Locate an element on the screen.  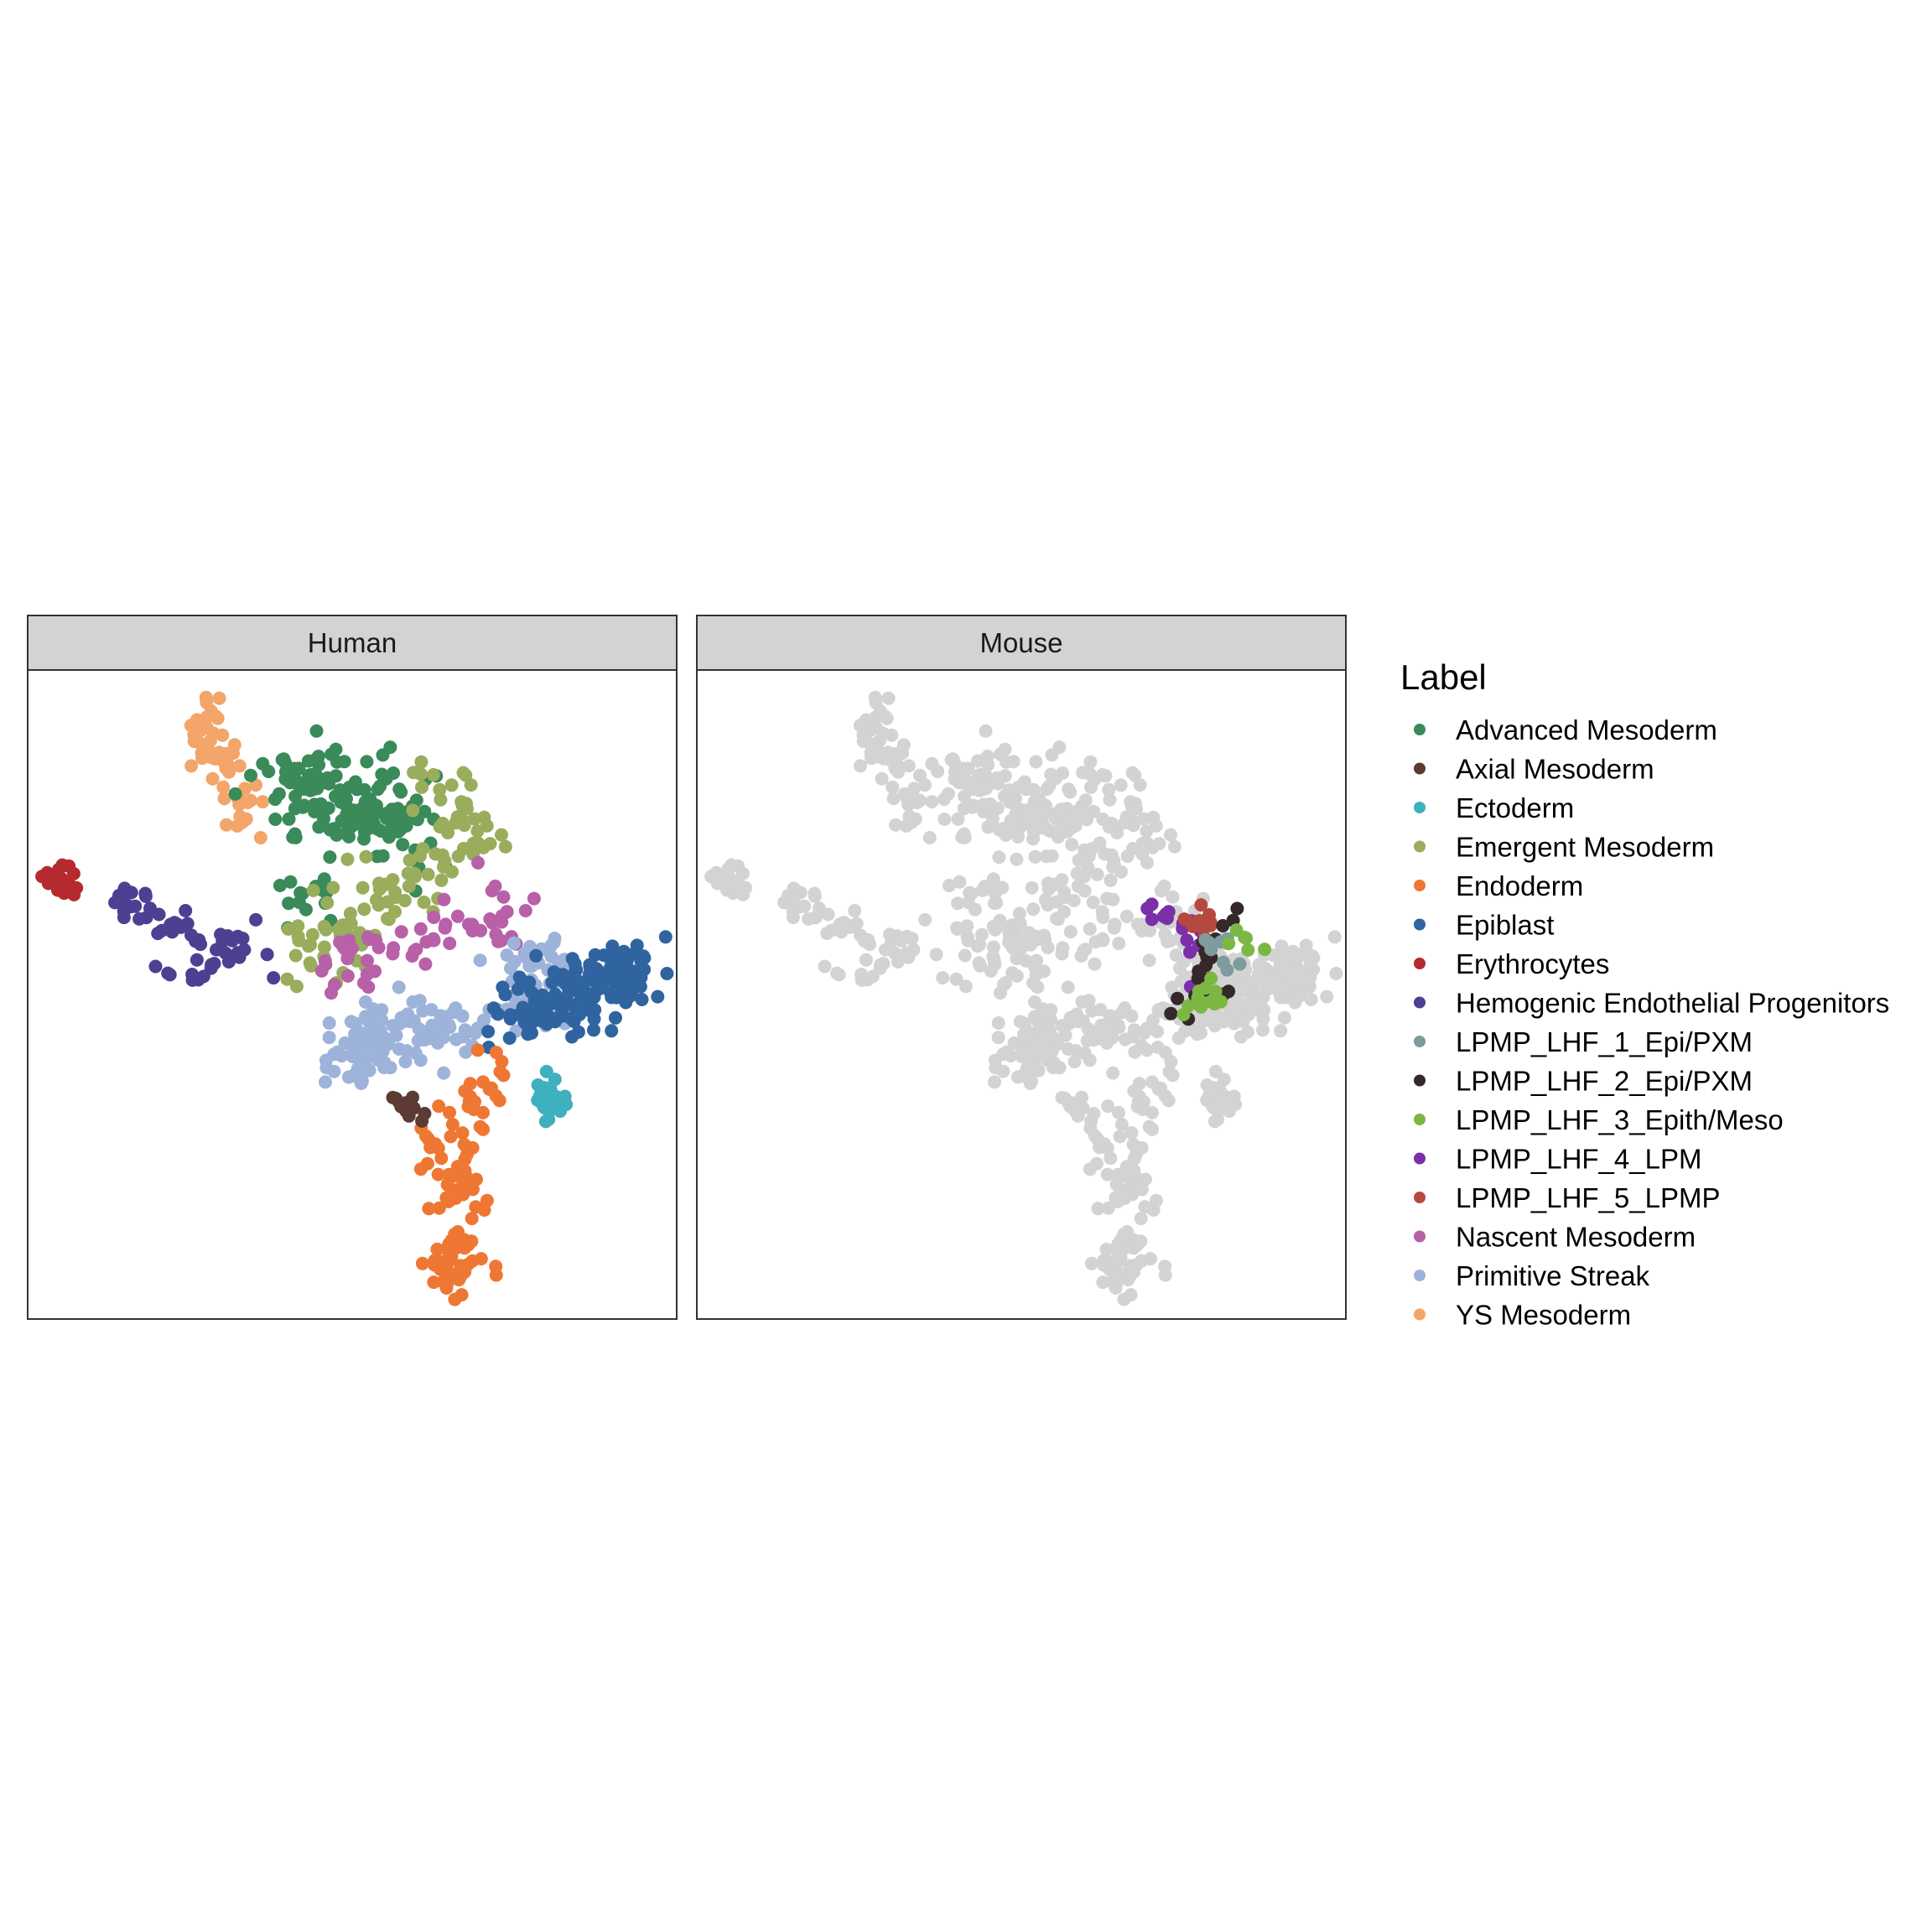
legend-label-11: LPMP_LHF_4_LPM is located at coordinates (1578, 1159).